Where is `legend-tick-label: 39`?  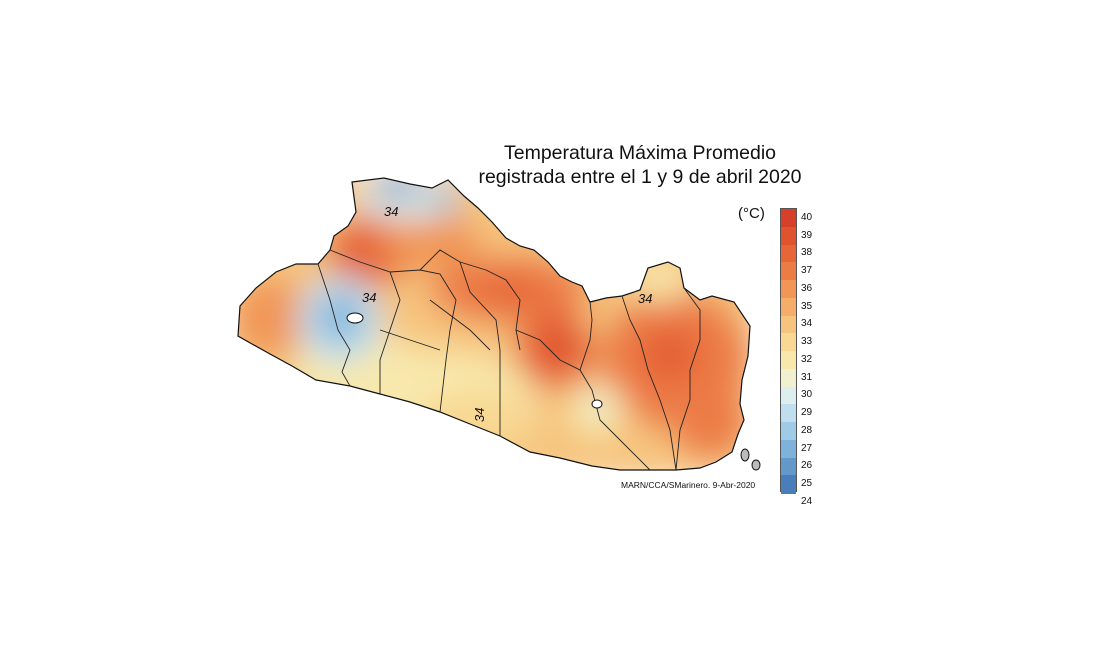 legend-tick-label: 39 is located at coordinates (807, 235).